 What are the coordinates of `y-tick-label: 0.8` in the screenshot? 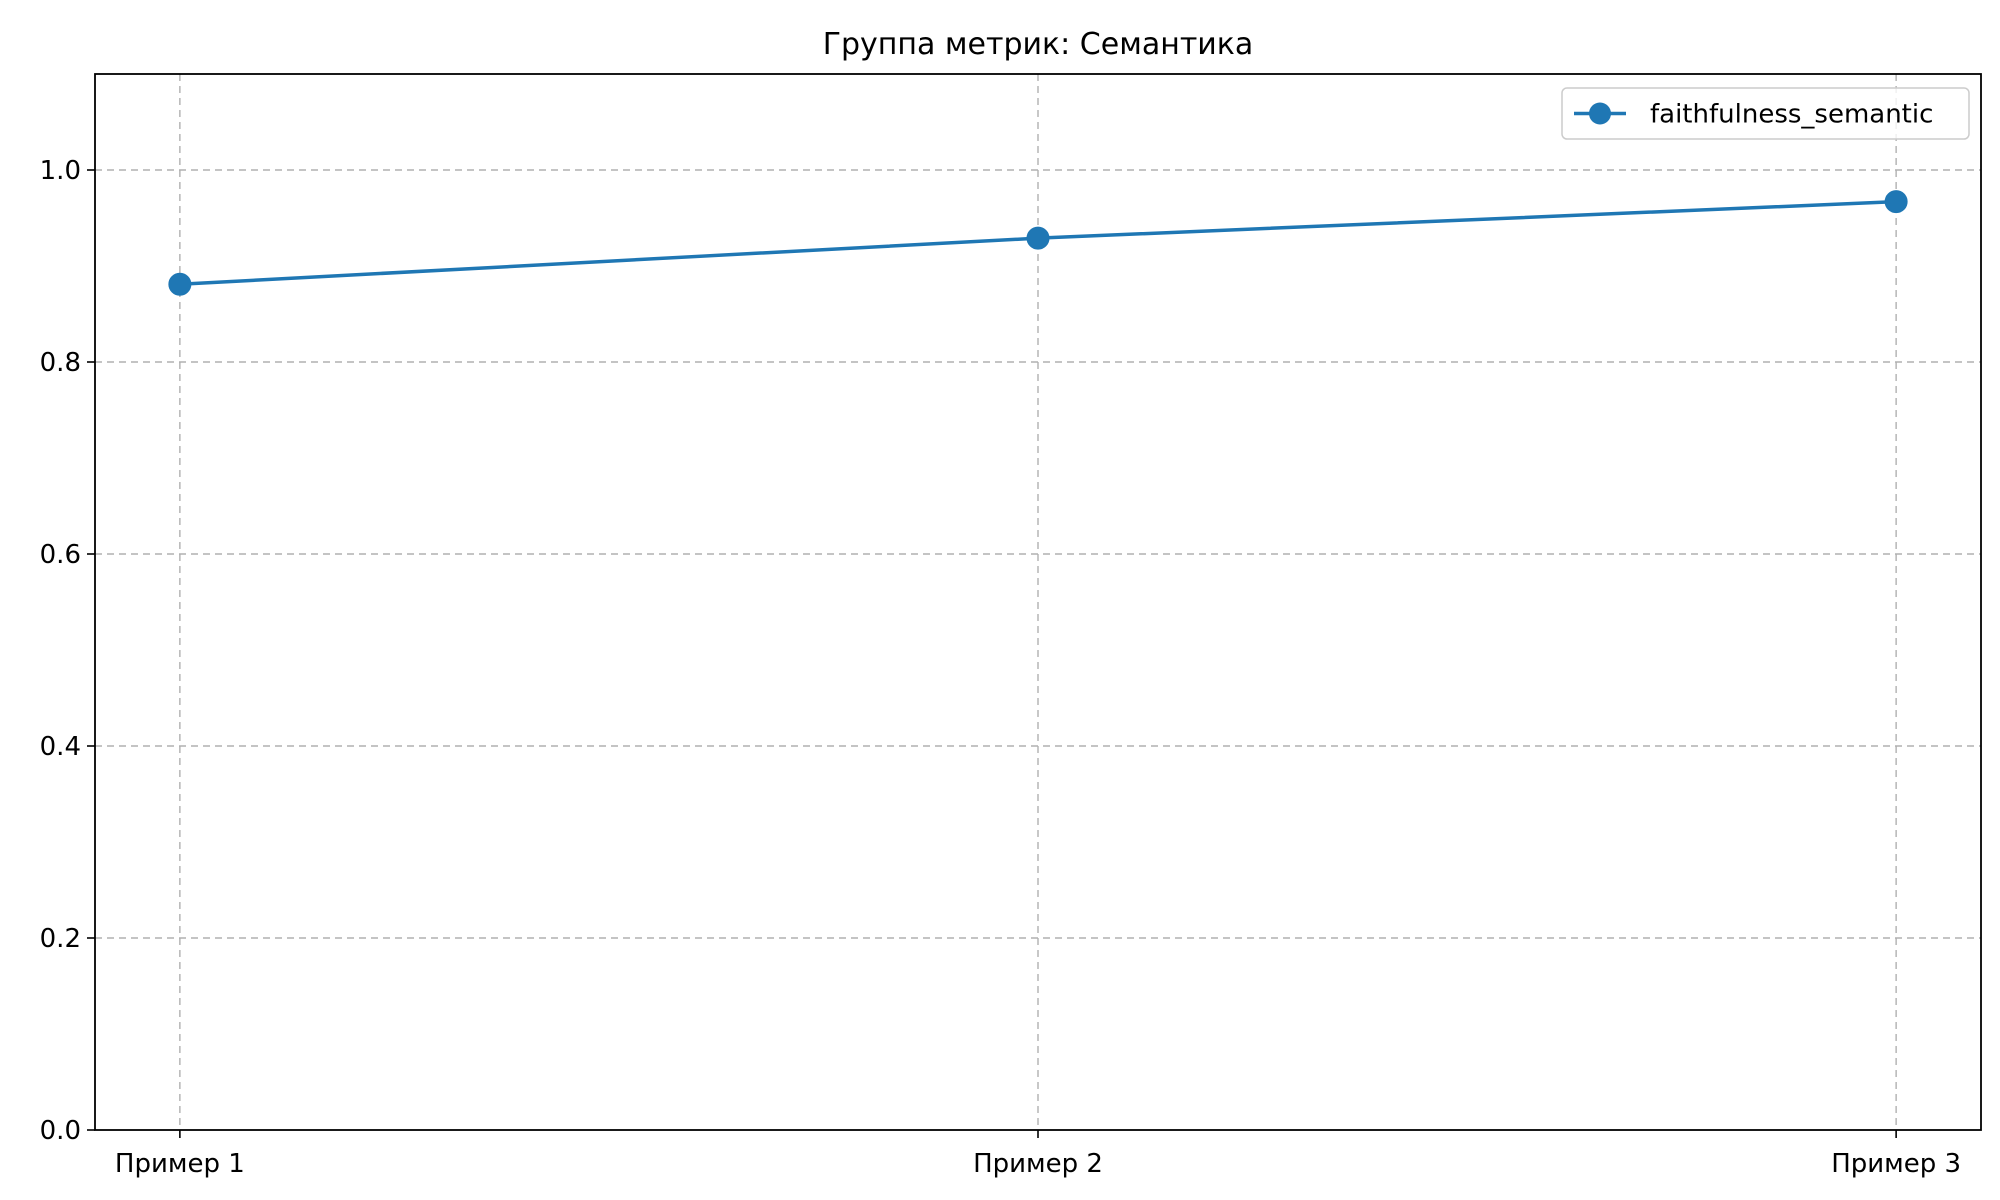 It's located at (60, 363).